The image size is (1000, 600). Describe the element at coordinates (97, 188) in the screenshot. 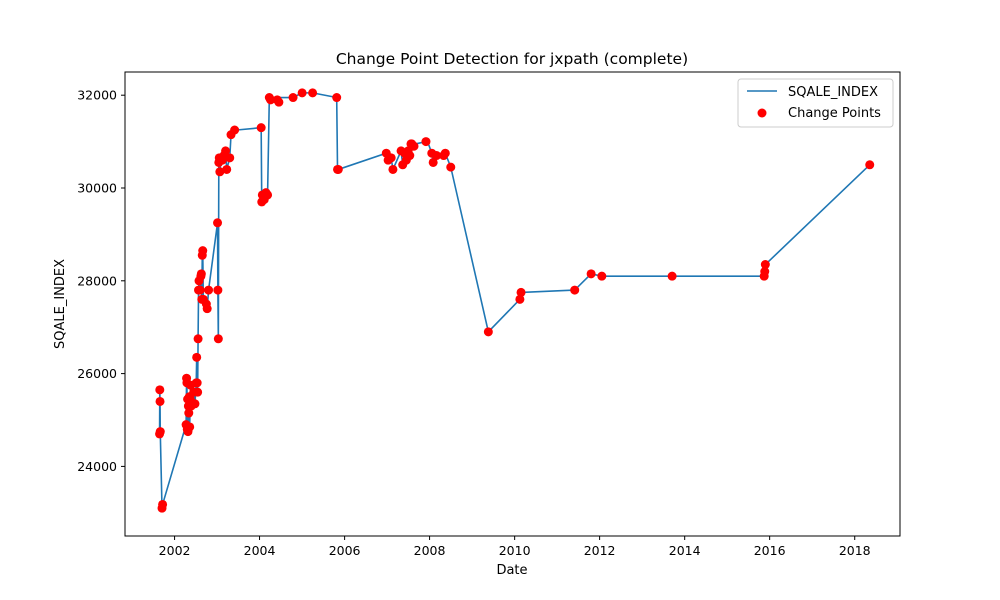

I see `y-tick-label: 30000` at that location.